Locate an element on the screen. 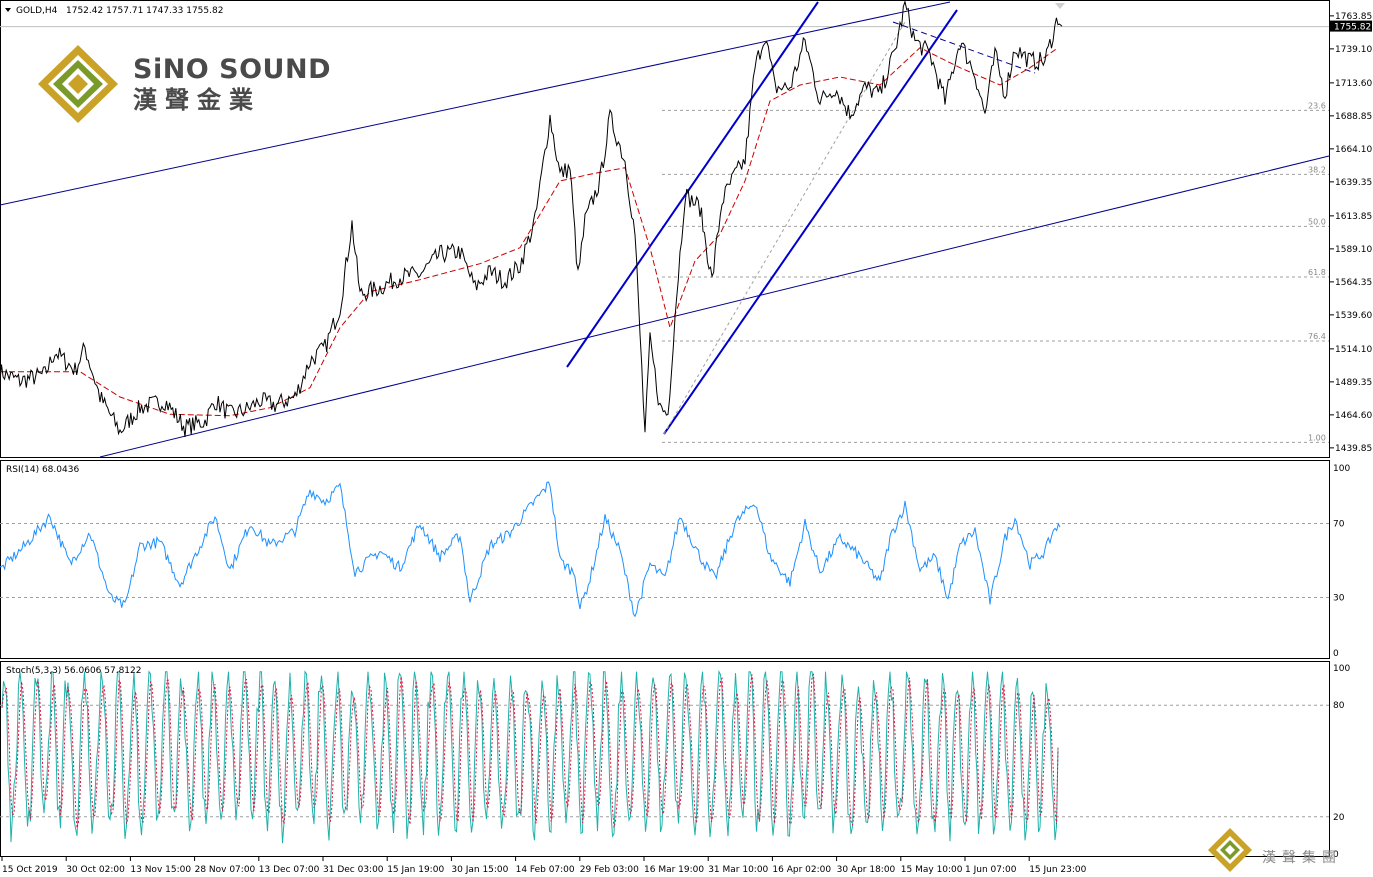  stoch-y-axis: 100 80 20 0 is located at coordinates (1341, 762).